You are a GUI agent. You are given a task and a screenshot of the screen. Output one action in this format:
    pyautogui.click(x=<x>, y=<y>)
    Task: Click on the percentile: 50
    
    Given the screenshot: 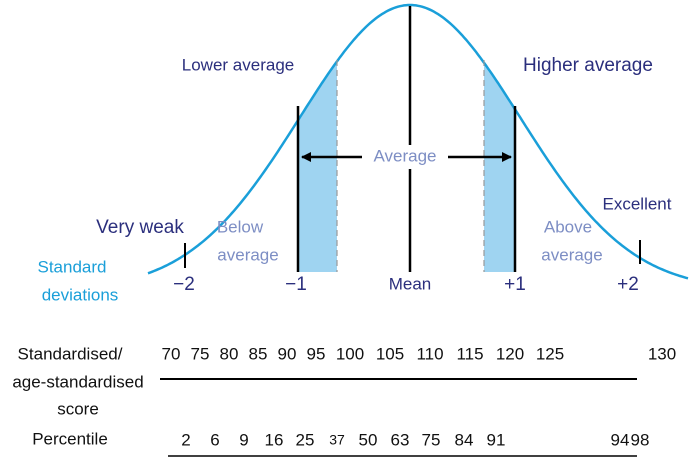 What is the action you would take?
    pyautogui.click(x=368, y=439)
    